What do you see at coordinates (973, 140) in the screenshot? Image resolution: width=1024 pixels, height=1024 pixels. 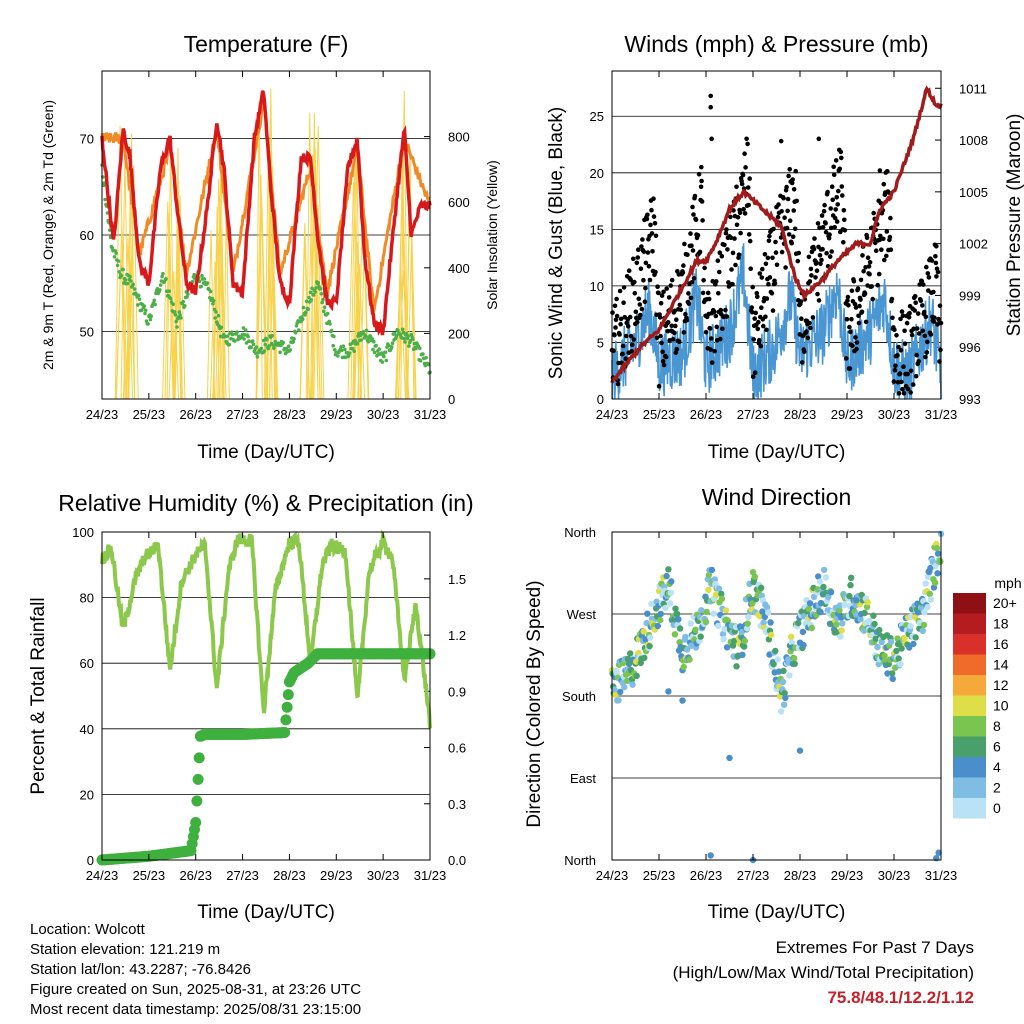 I see `wind-y2tick-label: 1008` at bounding box center [973, 140].